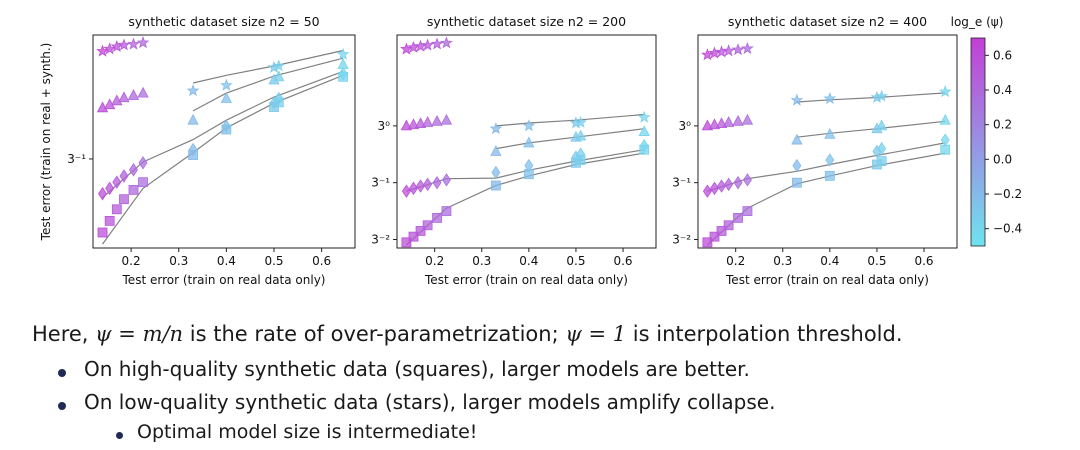 The height and width of the screenshot is (450, 1080). What do you see at coordinates (374, 334) in the screenshot?
I see `caption-middle: is the rate of over-parametrization;` at bounding box center [374, 334].